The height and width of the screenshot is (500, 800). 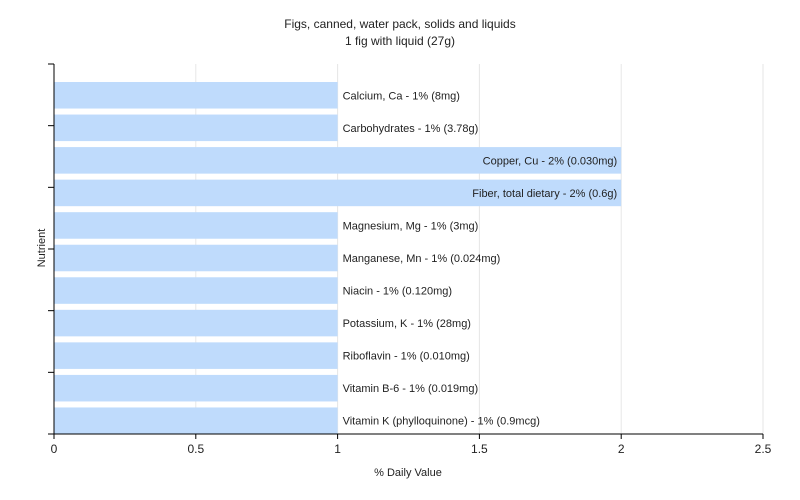 I want to click on x-axis-label: % Daily Value, so click(x=408, y=473).